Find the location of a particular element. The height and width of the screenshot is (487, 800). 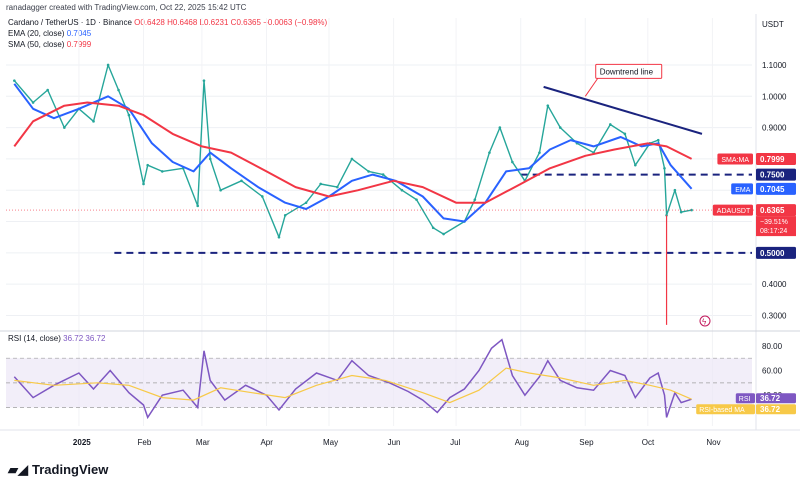

rsi-tick-label: 60.00 is located at coordinates (772, 371).